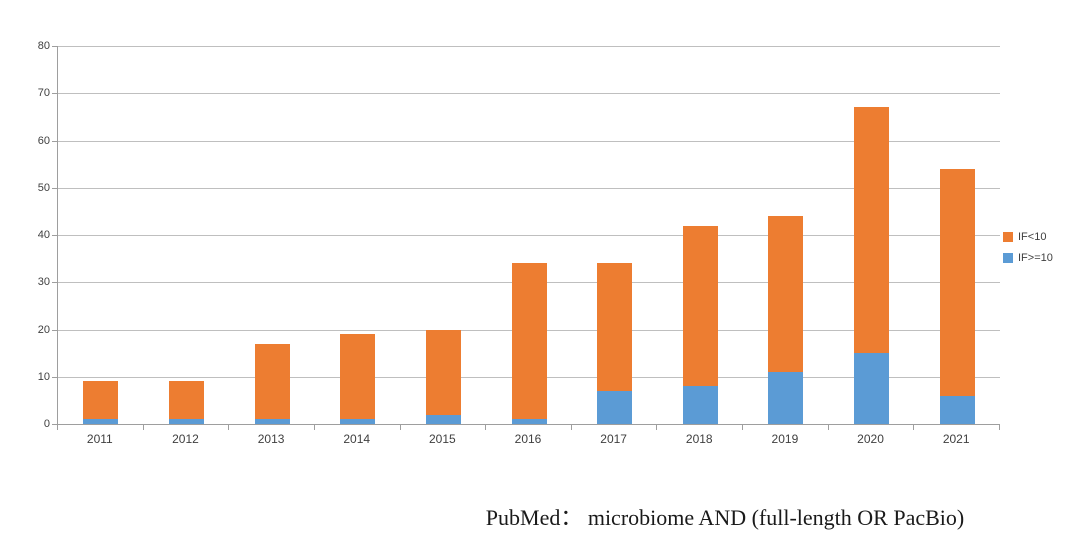  I want to click on bar-2011, so click(101, 402).